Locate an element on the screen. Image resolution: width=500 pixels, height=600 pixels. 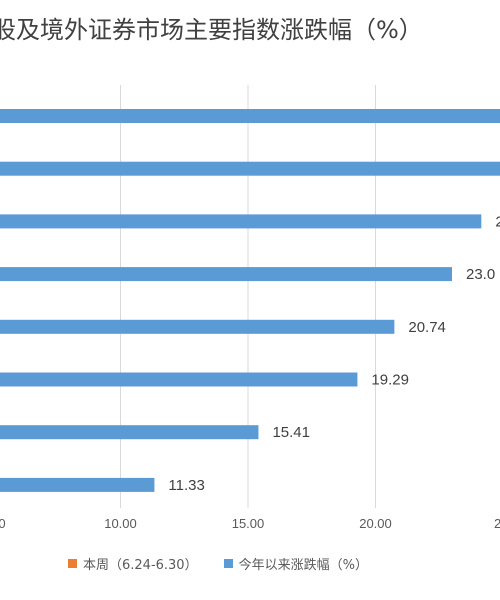
data-label: 23.0 is located at coordinates (480, 274).